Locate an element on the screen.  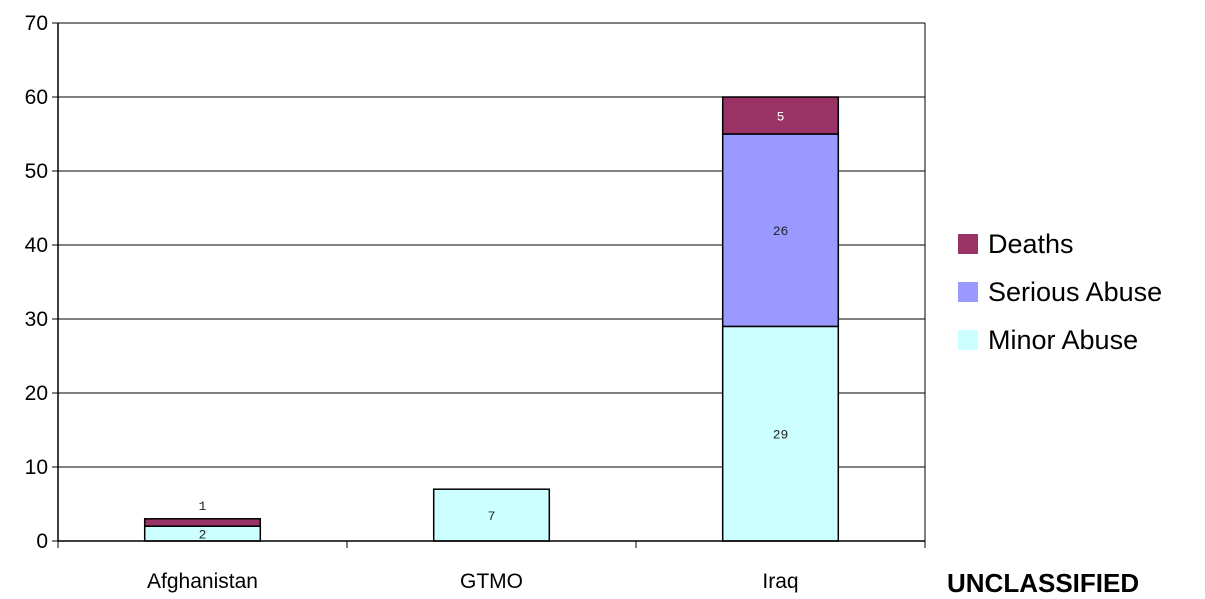
x-category-label: Iraq is located at coordinates (780, 581).